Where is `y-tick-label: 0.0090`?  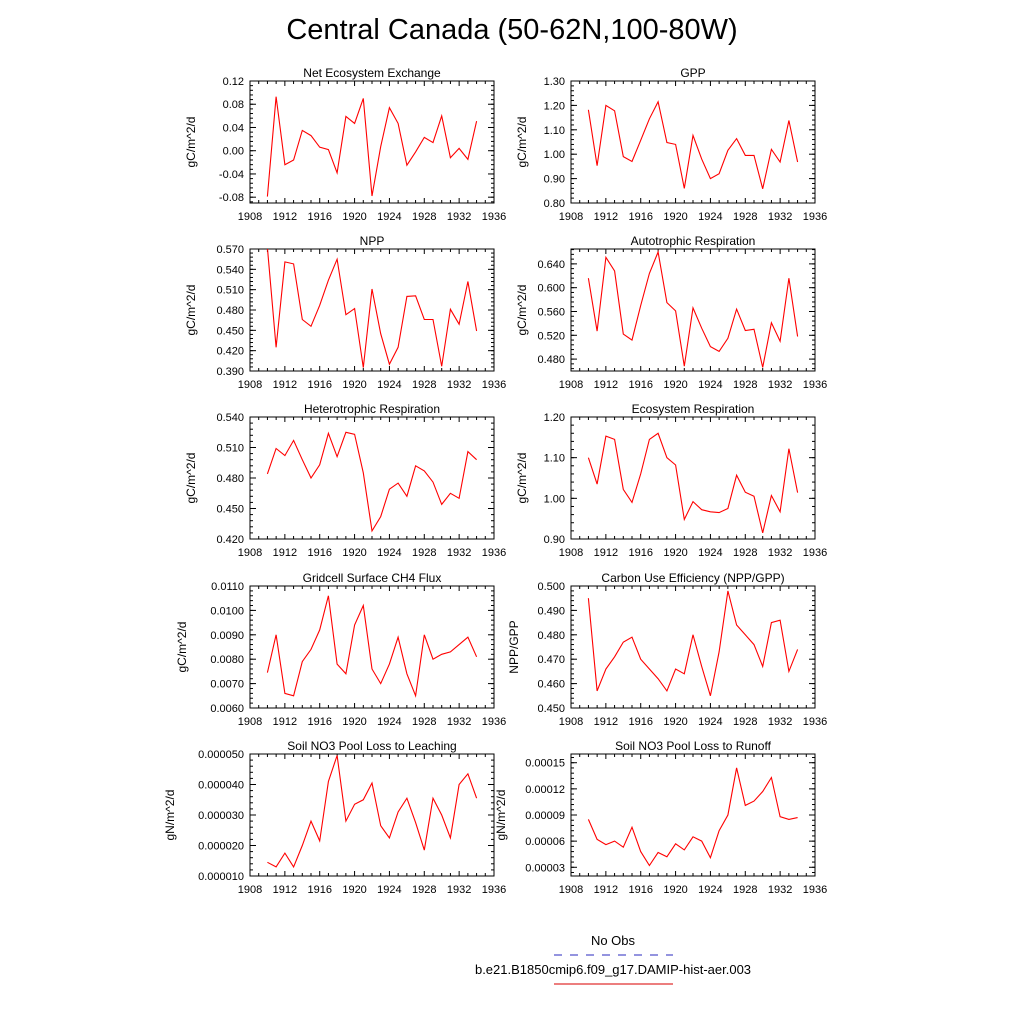
y-tick-label: 0.0090 is located at coordinates (227, 636).